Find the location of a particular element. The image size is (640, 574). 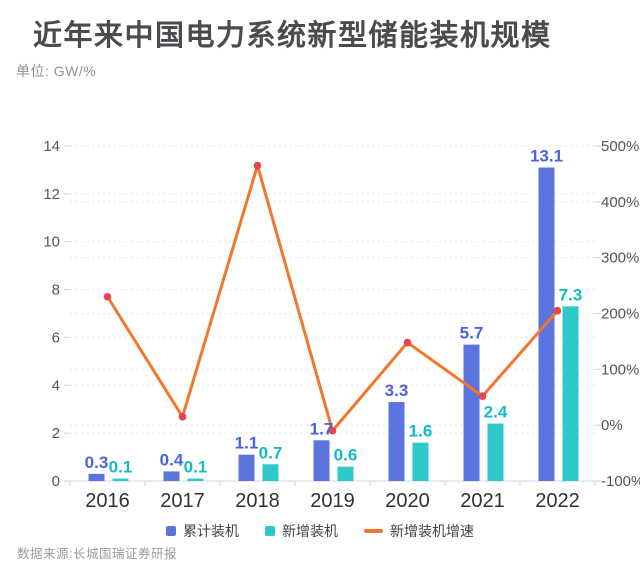

line-point-2021 is located at coordinates (482, 396).